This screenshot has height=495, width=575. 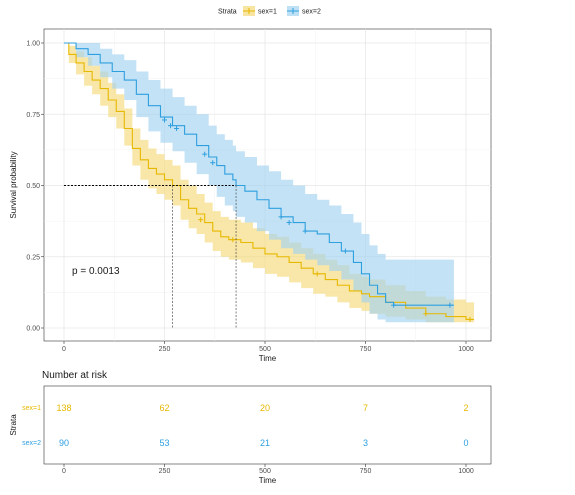 What do you see at coordinates (33, 257) in the screenshot?
I see `y-tick-label: 0.25` at bounding box center [33, 257].